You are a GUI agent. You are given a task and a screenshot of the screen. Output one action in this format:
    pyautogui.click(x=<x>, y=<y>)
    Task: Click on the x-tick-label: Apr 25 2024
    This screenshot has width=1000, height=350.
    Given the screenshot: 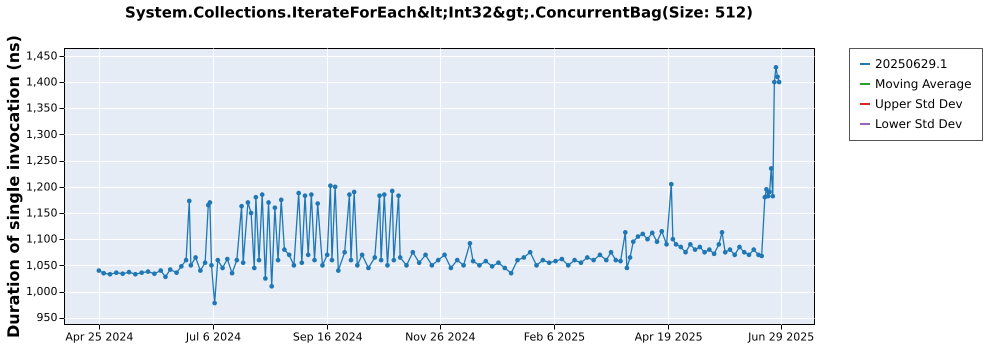 What is the action you would take?
    pyautogui.click(x=99, y=337)
    